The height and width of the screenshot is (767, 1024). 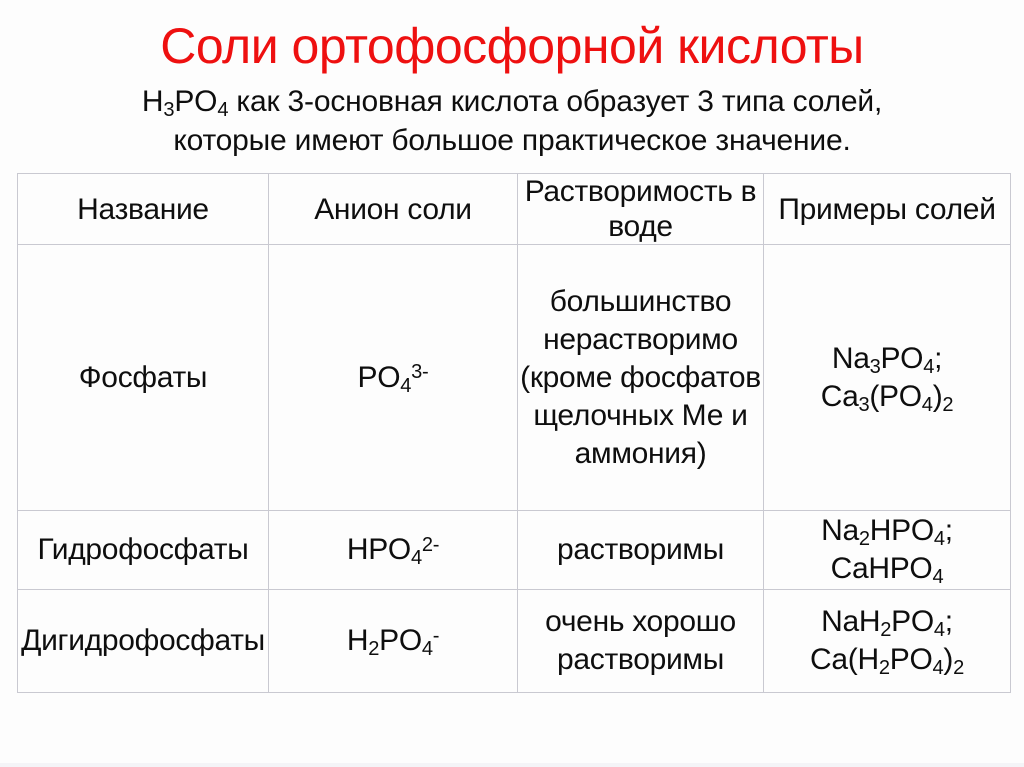 What do you see at coordinates (887, 377) in the screenshot?
I see `cell-examples: Na3PO4; Ca3(PO4)2` at bounding box center [887, 377].